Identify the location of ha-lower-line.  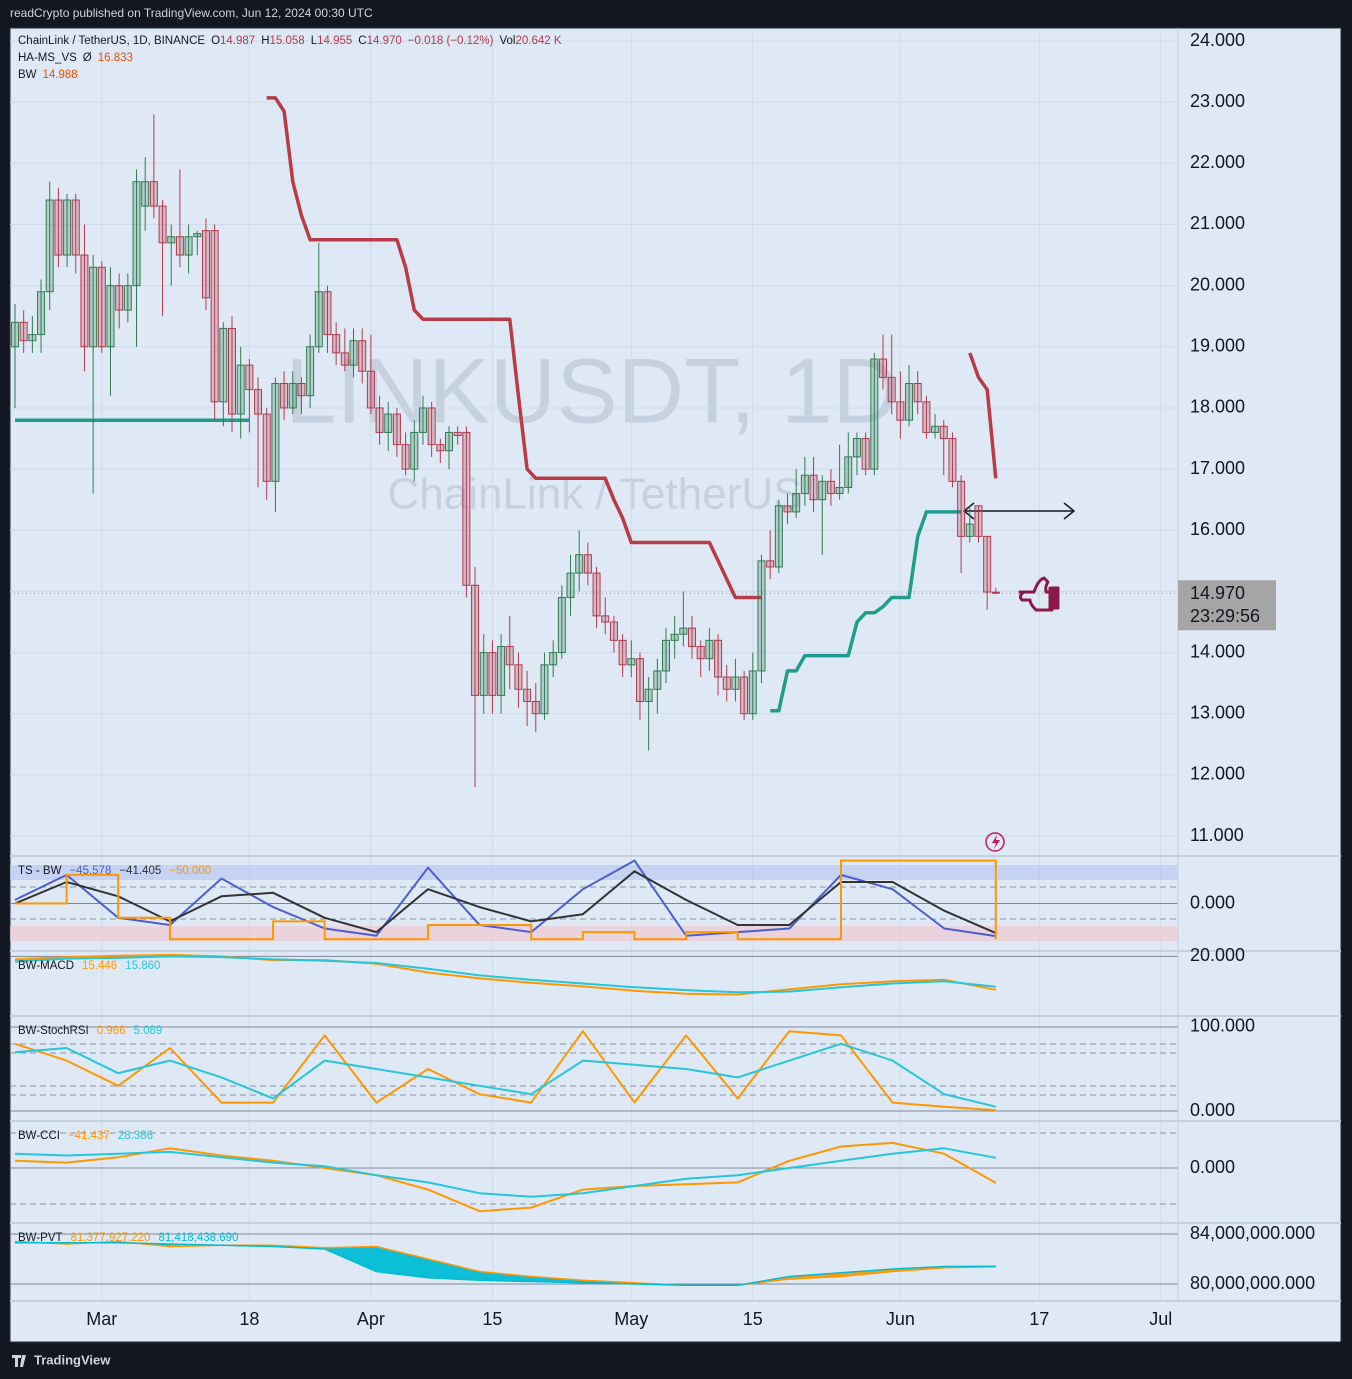
(488, 565).